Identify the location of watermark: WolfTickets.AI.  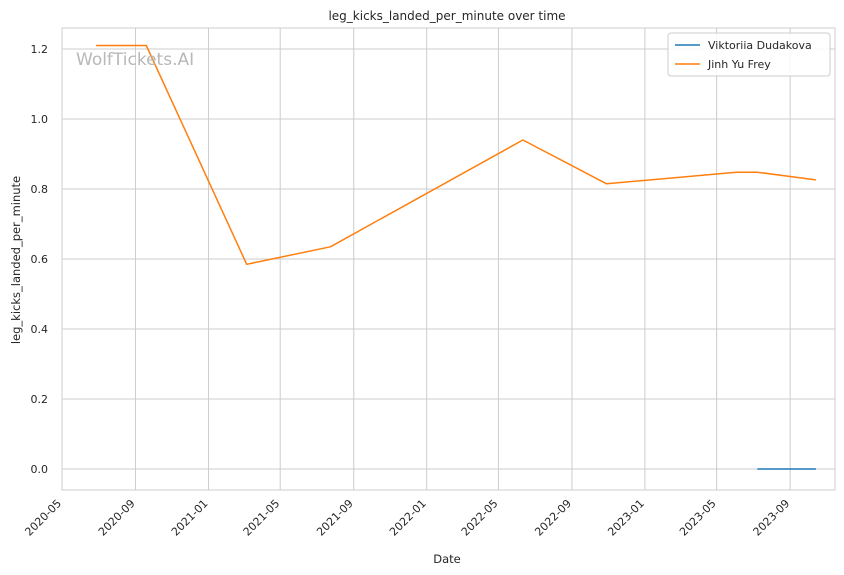
(135, 60).